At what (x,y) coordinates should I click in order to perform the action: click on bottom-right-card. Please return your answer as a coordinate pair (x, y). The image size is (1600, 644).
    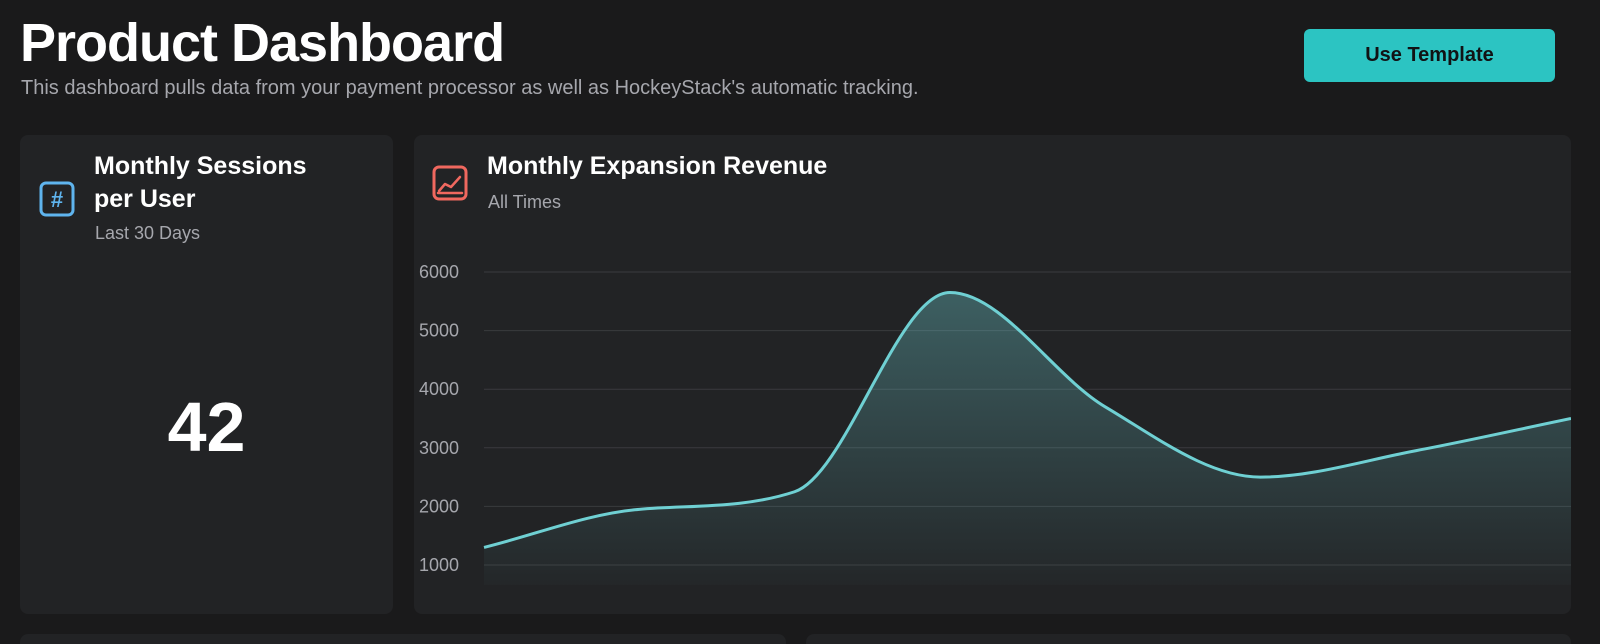
    Looking at the image, I should click on (1188, 639).